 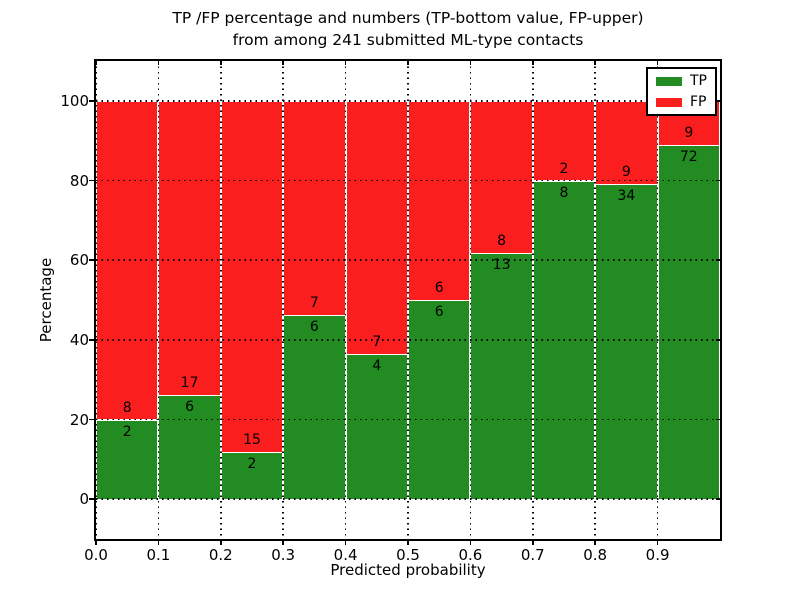 I want to click on tp-count-label: 4, so click(x=377, y=366).